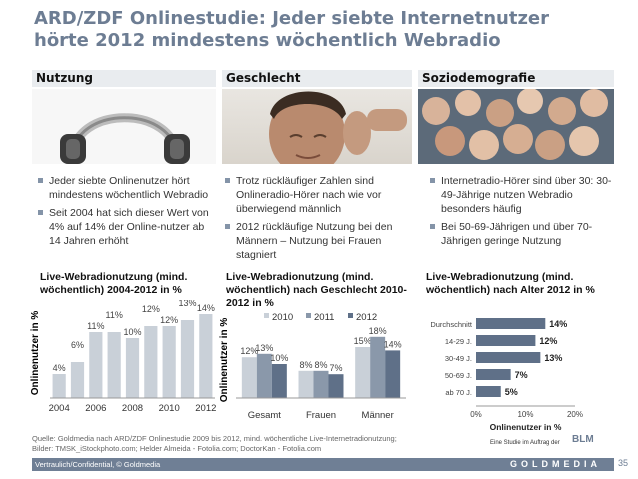  Describe the element at coordinates (321, 415) in the screenshot. I see `x-tick-label: Frauen` at that location.